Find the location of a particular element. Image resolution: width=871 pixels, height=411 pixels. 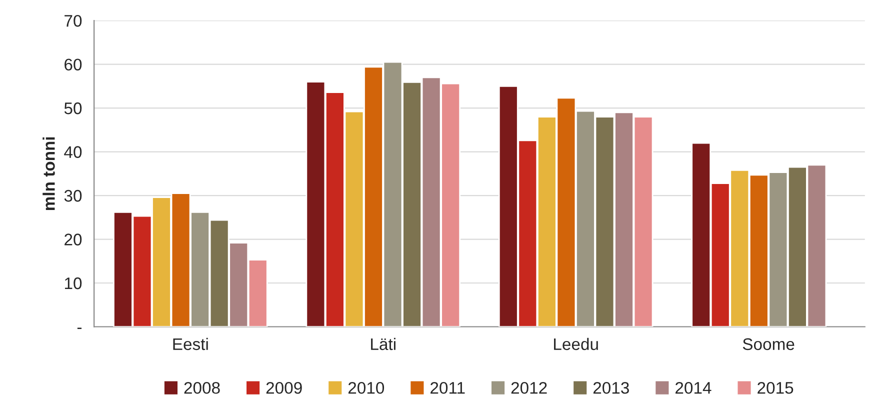

legend-label: 2009 is located at coordinates (284, 388).